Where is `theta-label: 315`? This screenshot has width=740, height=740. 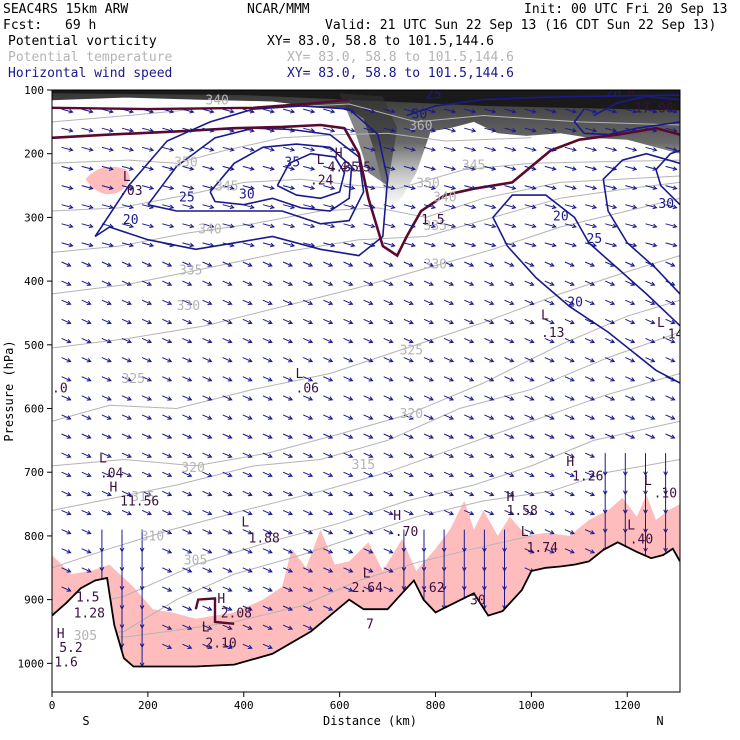 theta-label: 315 is located at coordinates (363, 465).